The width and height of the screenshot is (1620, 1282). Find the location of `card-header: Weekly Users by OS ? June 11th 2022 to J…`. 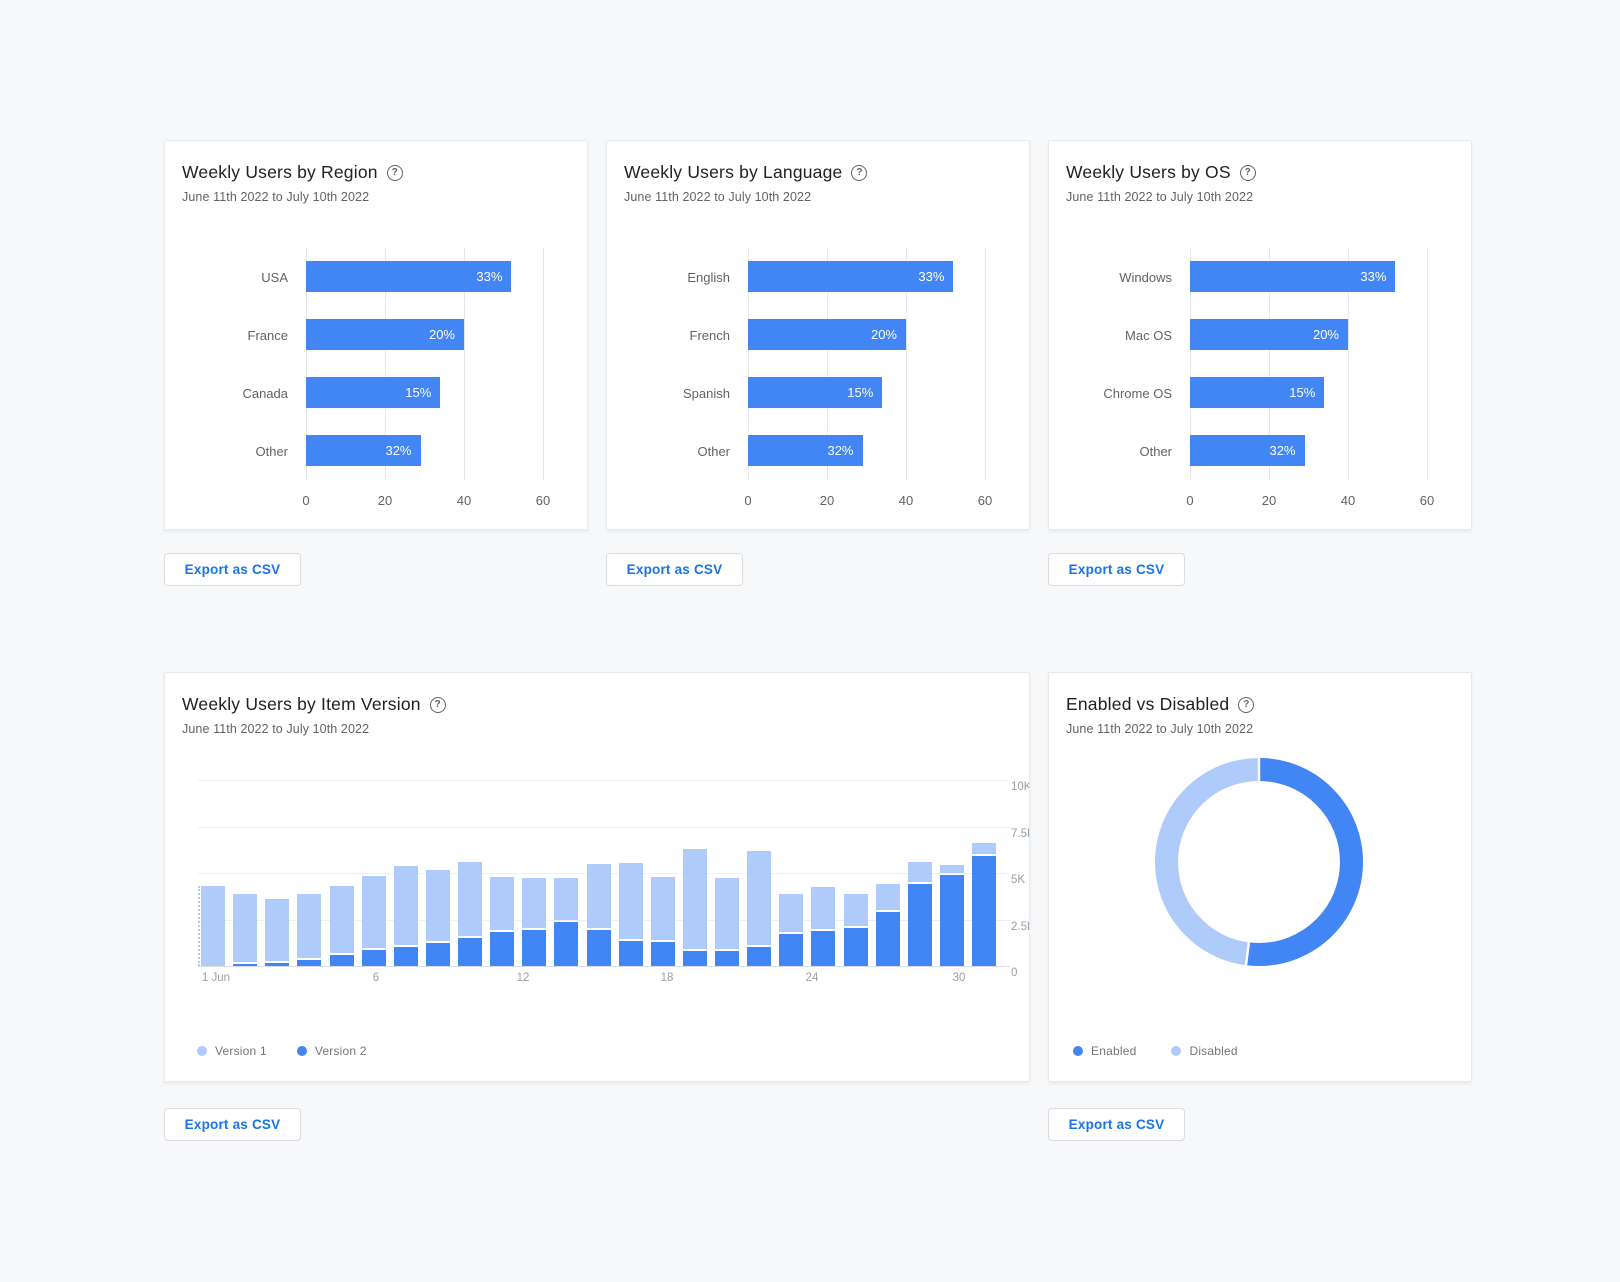

card-header: Weekly Users by OS ? June 11th 2022 to J… is located at coordinates (1260, 172).